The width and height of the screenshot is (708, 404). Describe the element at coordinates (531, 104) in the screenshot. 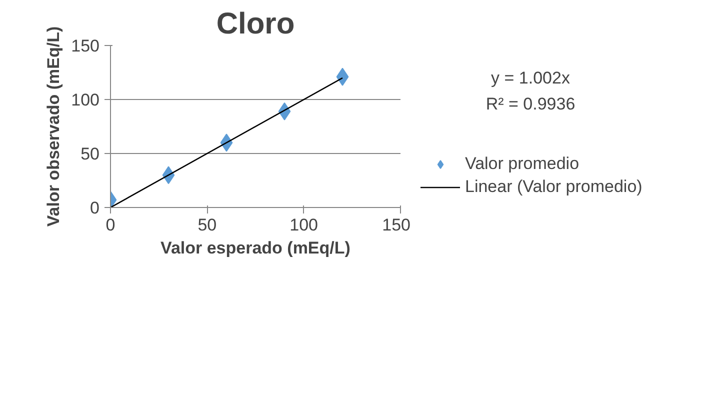

I see `text: R² = 0.9936` at that location.